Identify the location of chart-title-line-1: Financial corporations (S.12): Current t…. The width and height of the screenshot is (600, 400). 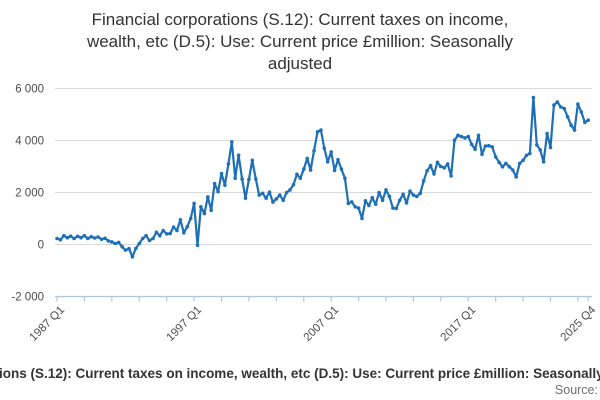
(300, 19).